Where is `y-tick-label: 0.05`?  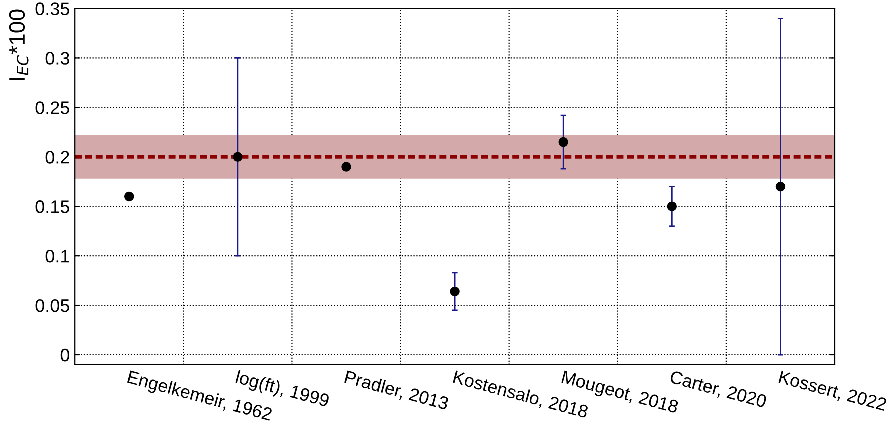
y-tick-label: 0.05 is located at coordinates (53, 305).